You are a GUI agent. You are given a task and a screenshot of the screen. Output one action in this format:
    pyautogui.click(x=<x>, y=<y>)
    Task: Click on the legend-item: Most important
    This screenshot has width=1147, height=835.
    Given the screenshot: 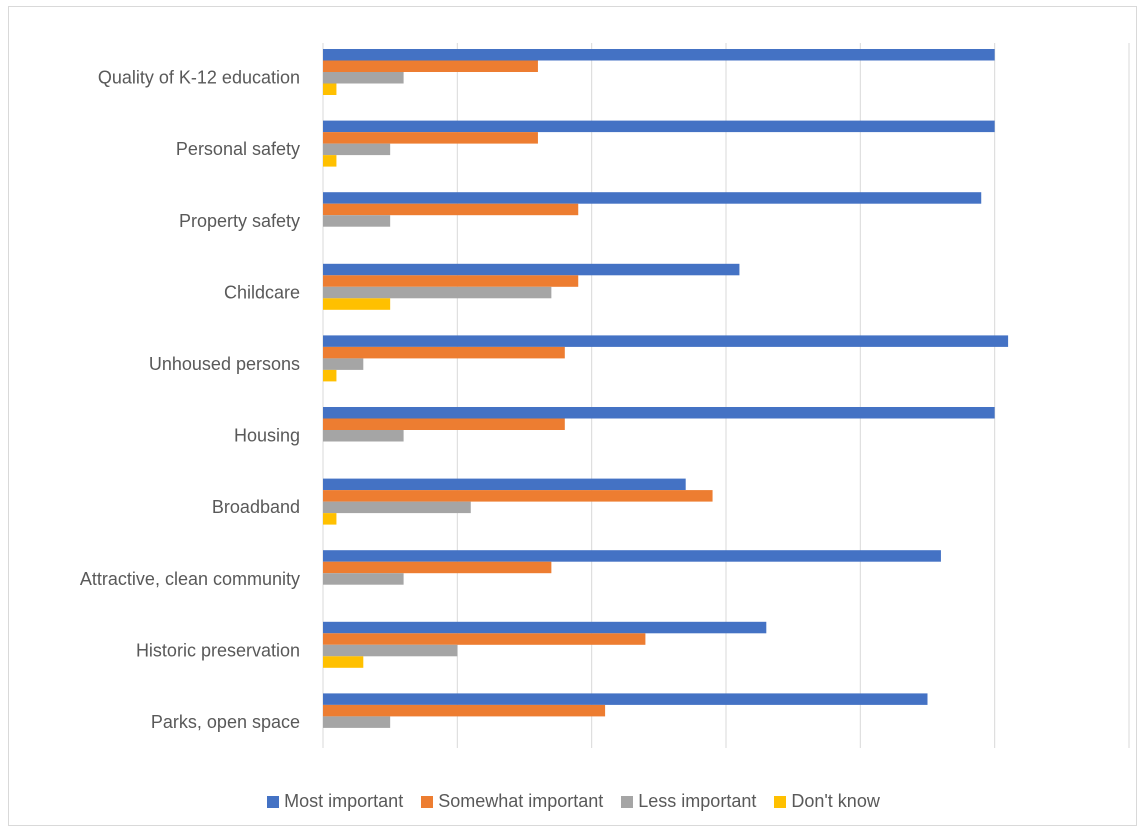 What is the action you would take?
    pyautogui.click(x=335, y=801)
    